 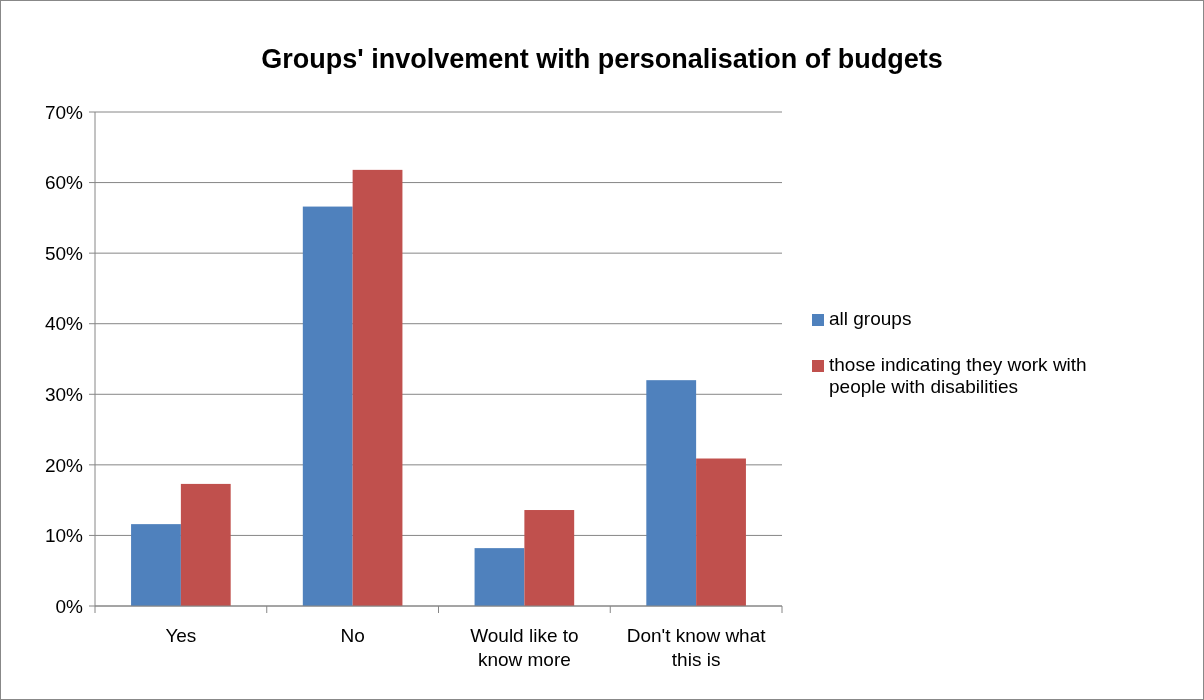 I want to click on x-tick-label: Would like to know more, so click(x=524, y=647).